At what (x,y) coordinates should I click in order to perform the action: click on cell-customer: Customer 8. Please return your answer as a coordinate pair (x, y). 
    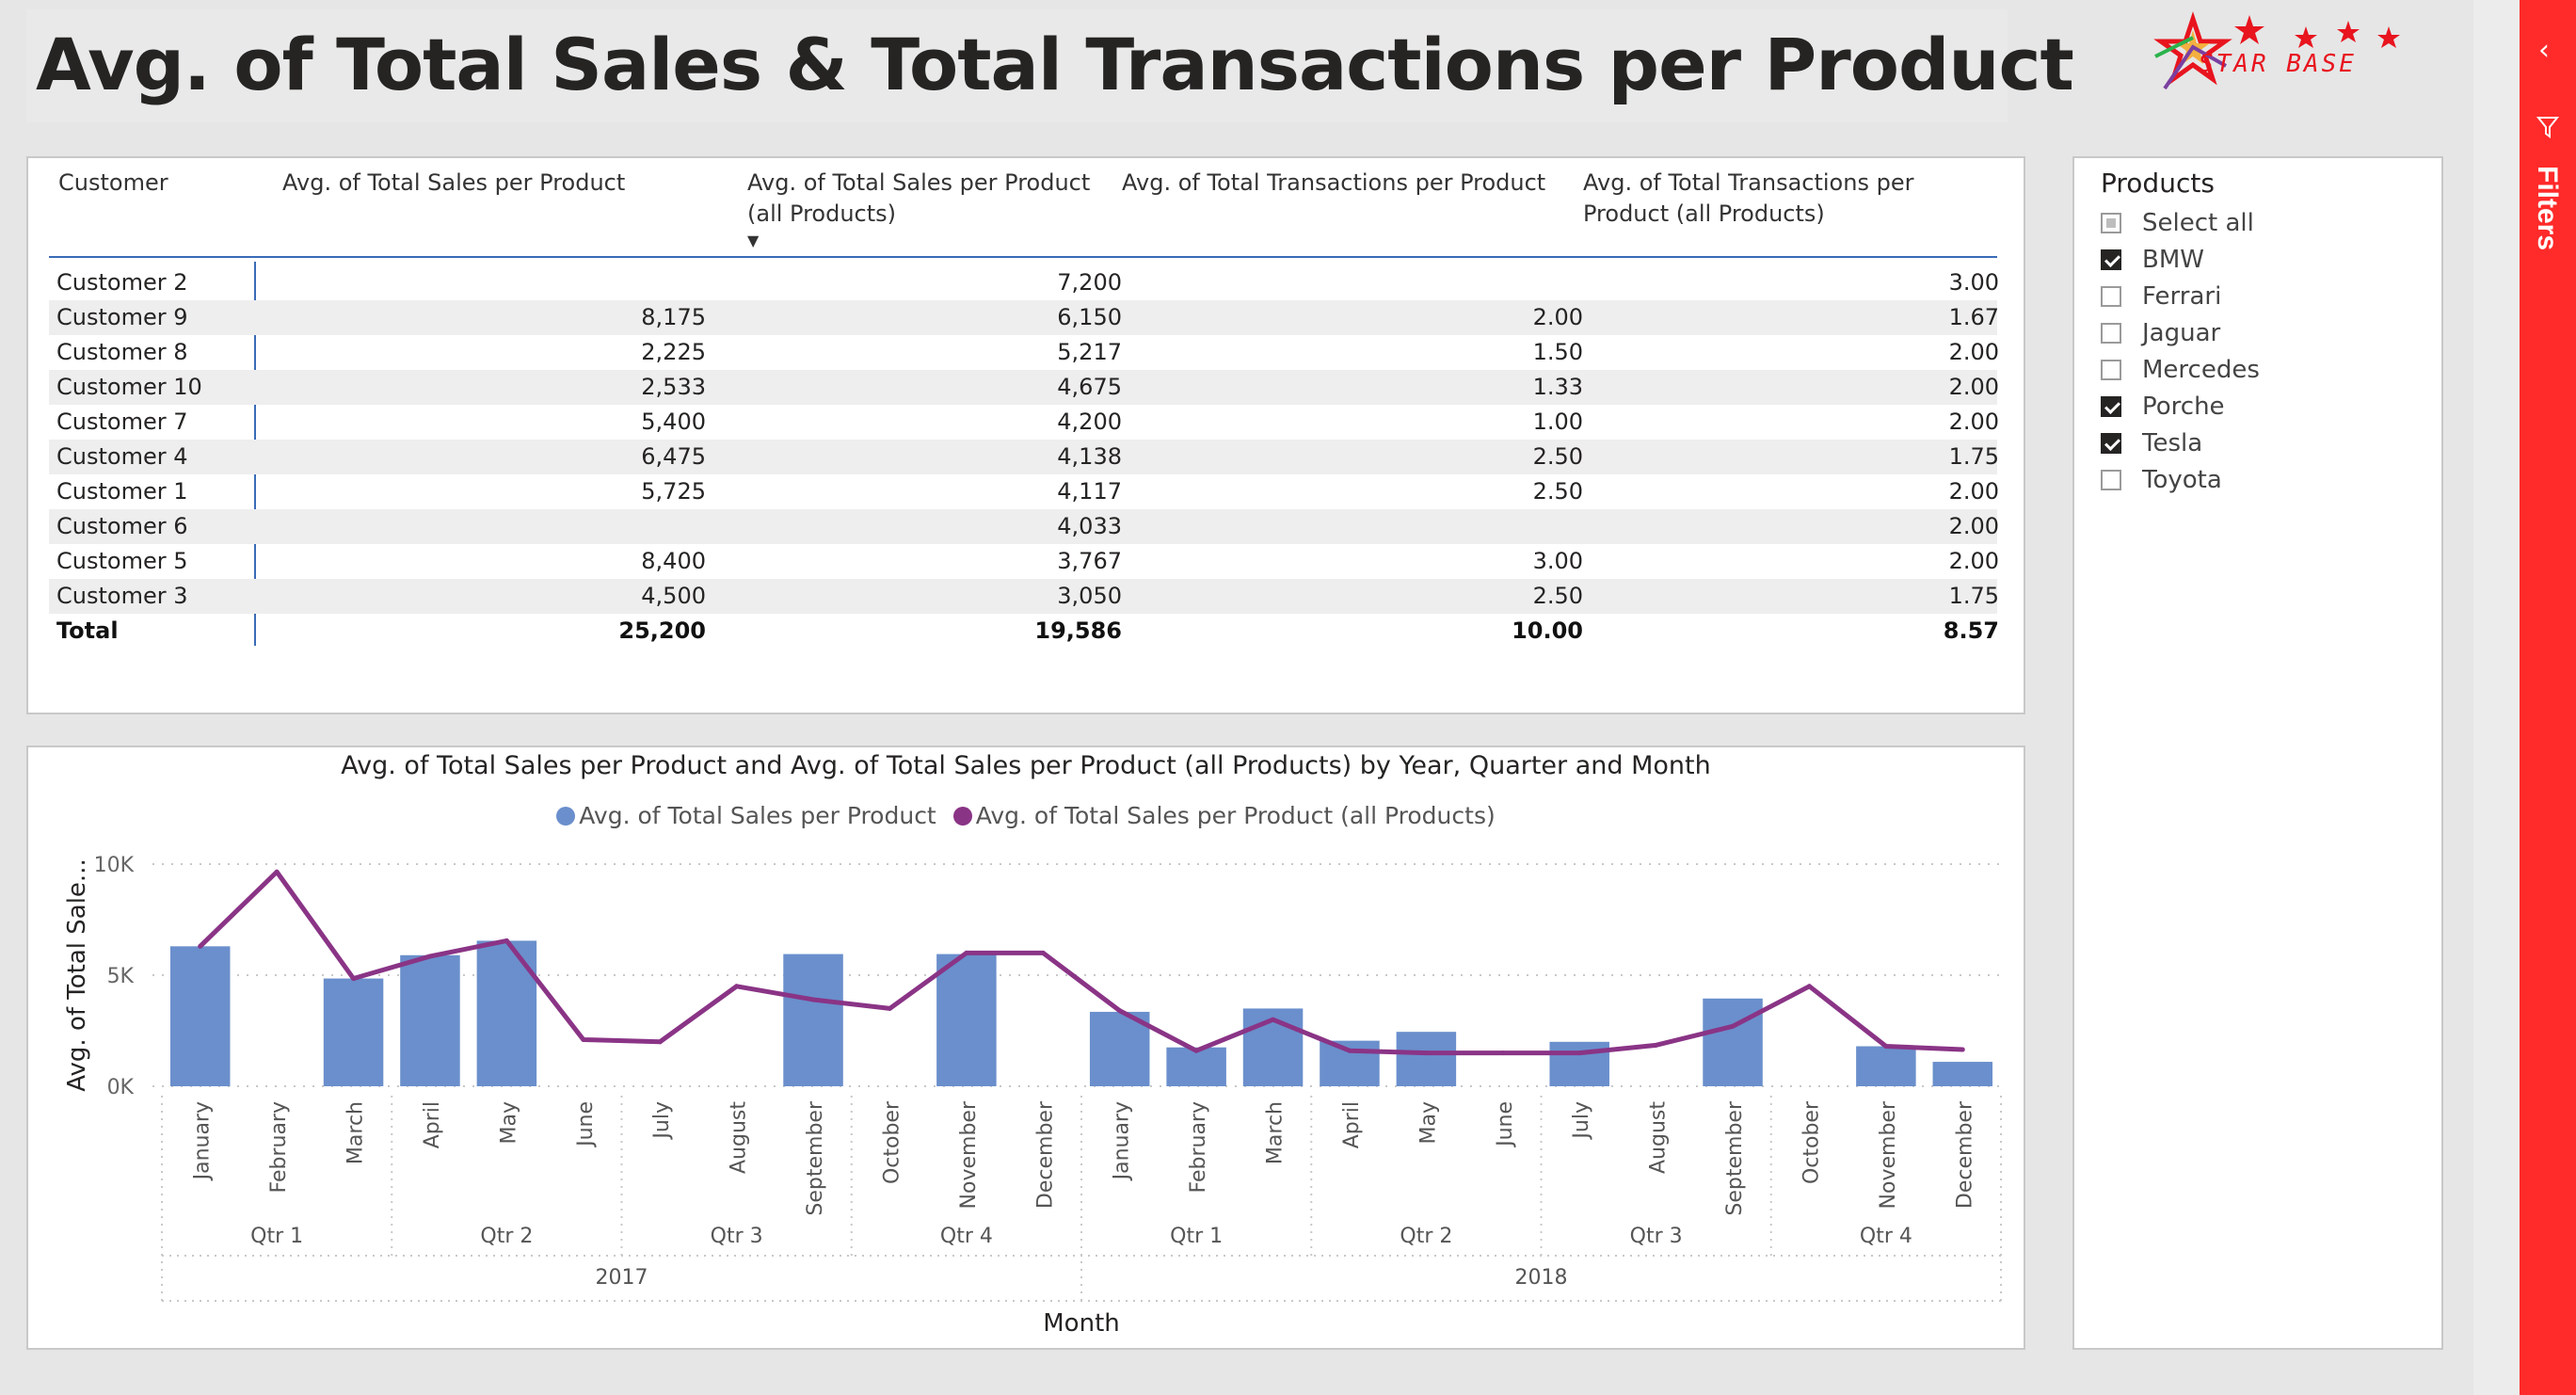
    Looking at the image, I should click on (122, 352).